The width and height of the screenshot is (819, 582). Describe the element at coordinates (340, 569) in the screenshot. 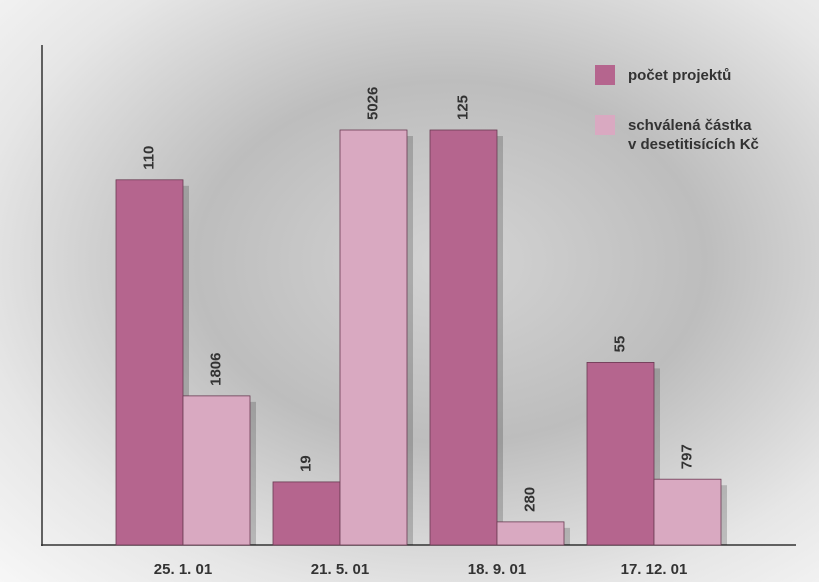

I see `x-tick-label: 21. 5. 01` at that location.